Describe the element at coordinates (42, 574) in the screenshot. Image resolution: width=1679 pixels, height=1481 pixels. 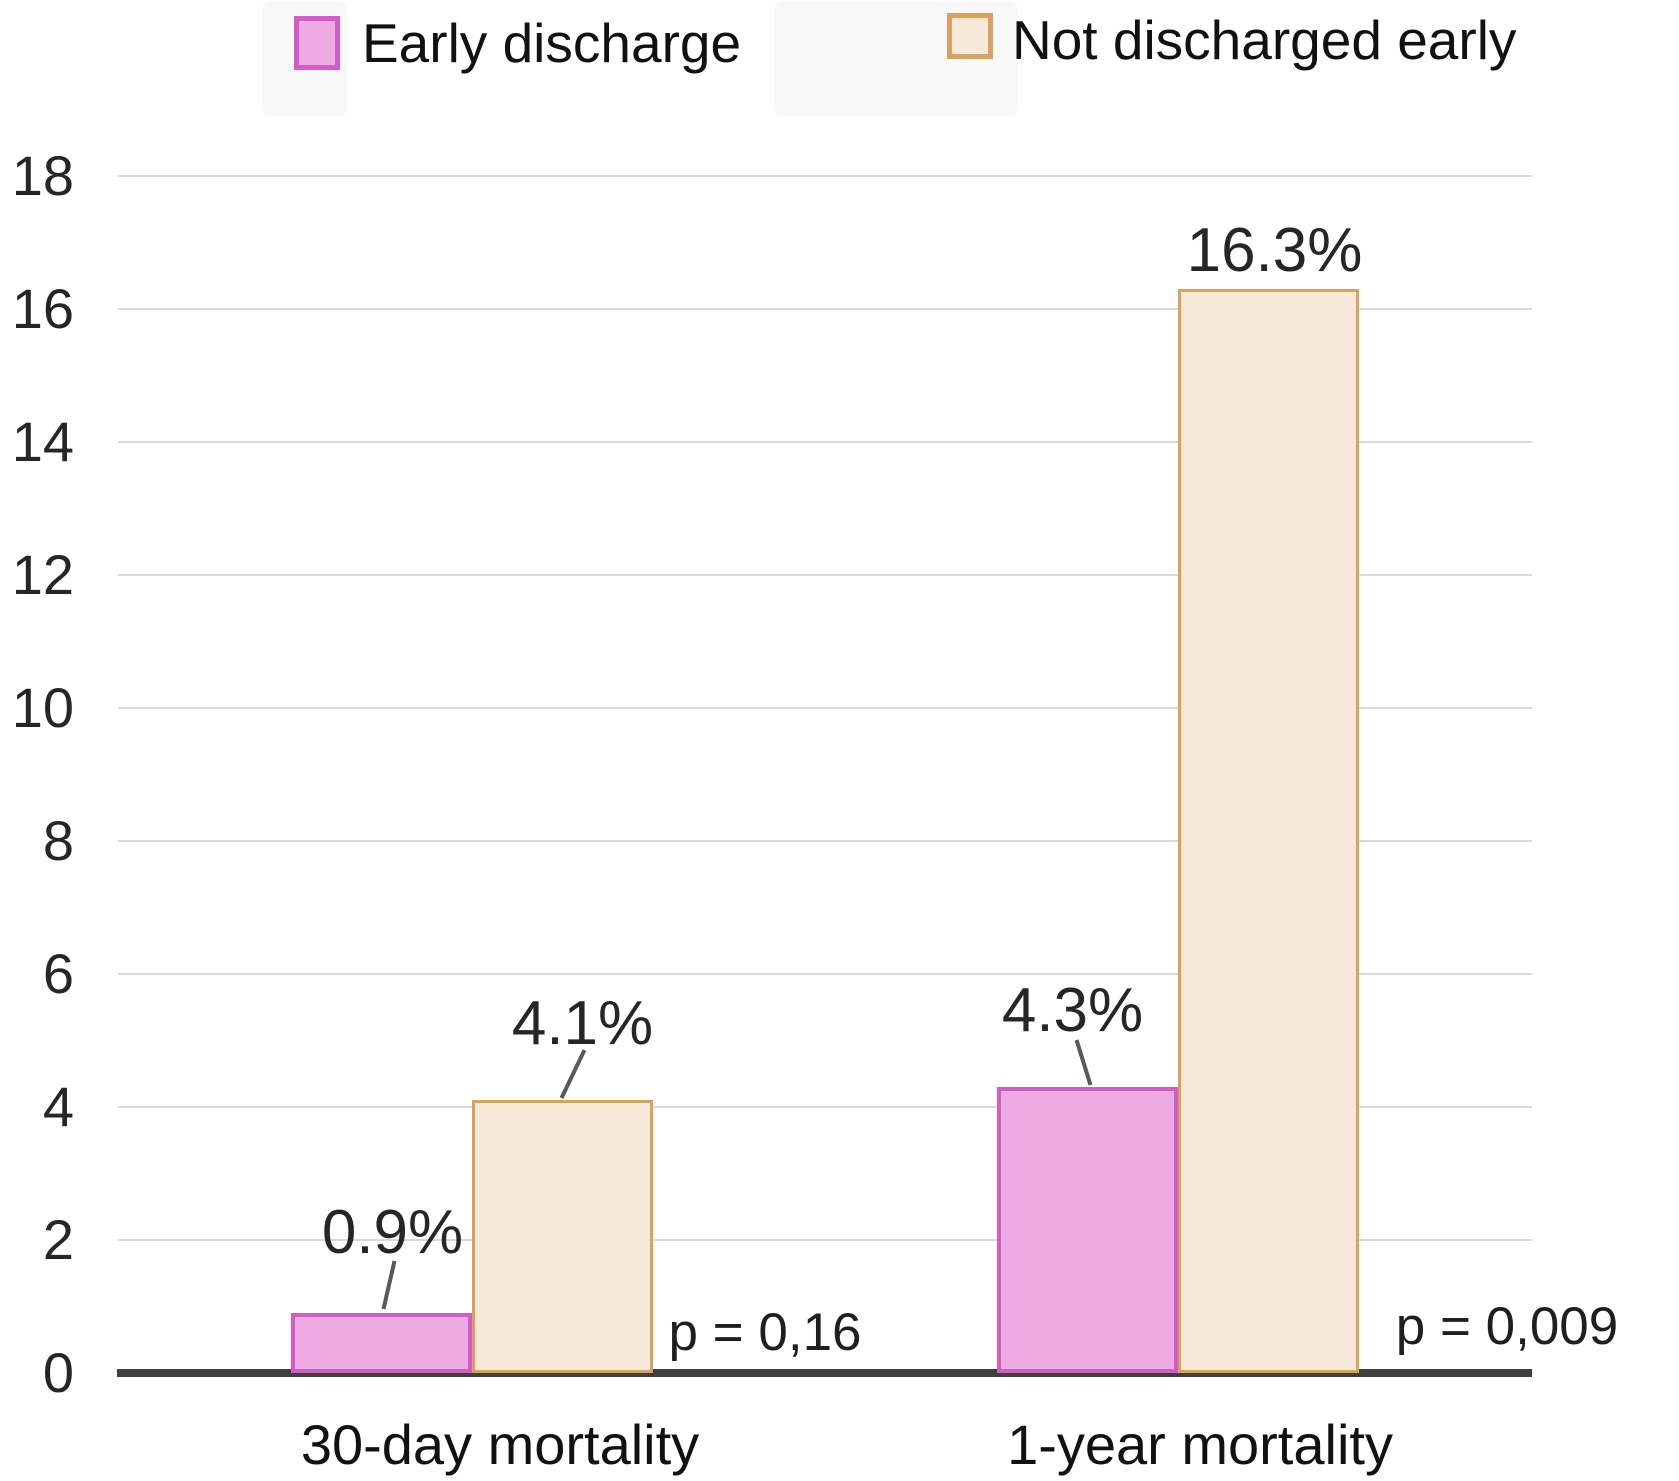
I see `y-tick-12: 12` at that location.